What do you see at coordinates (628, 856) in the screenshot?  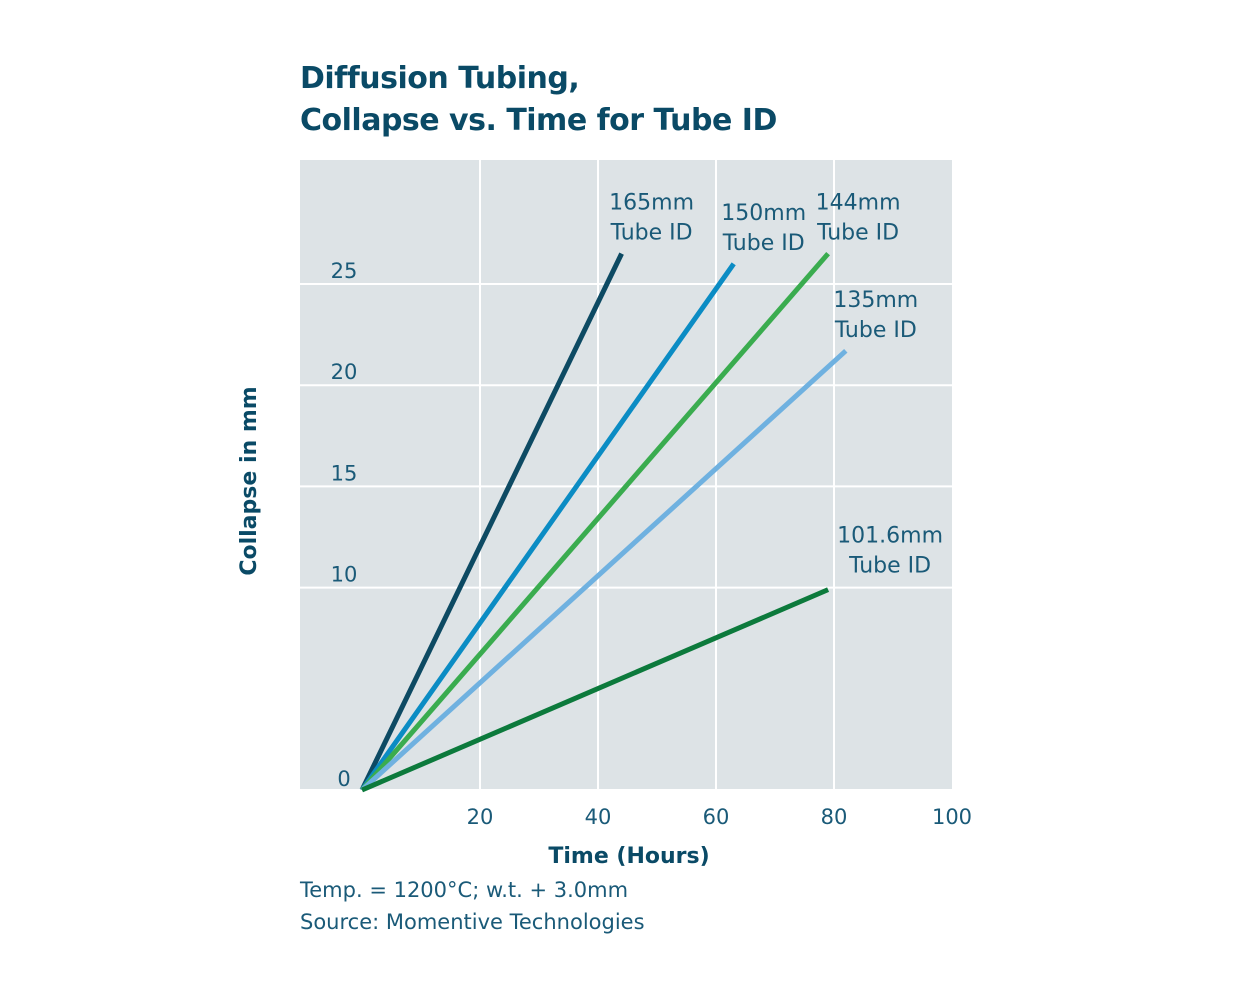 I see `x-axis-title: Time (Hours)` at bounding box center [628, 856].